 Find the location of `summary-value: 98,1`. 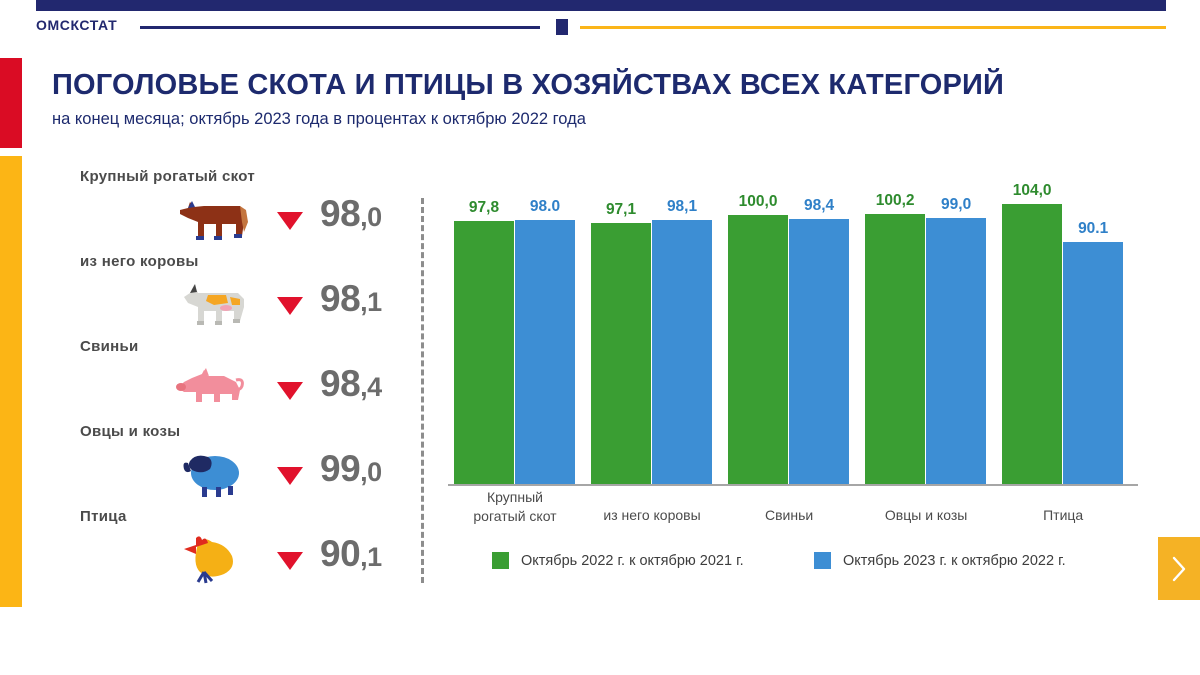

summary-value: 98,1 is located at coordinates (351, 298).